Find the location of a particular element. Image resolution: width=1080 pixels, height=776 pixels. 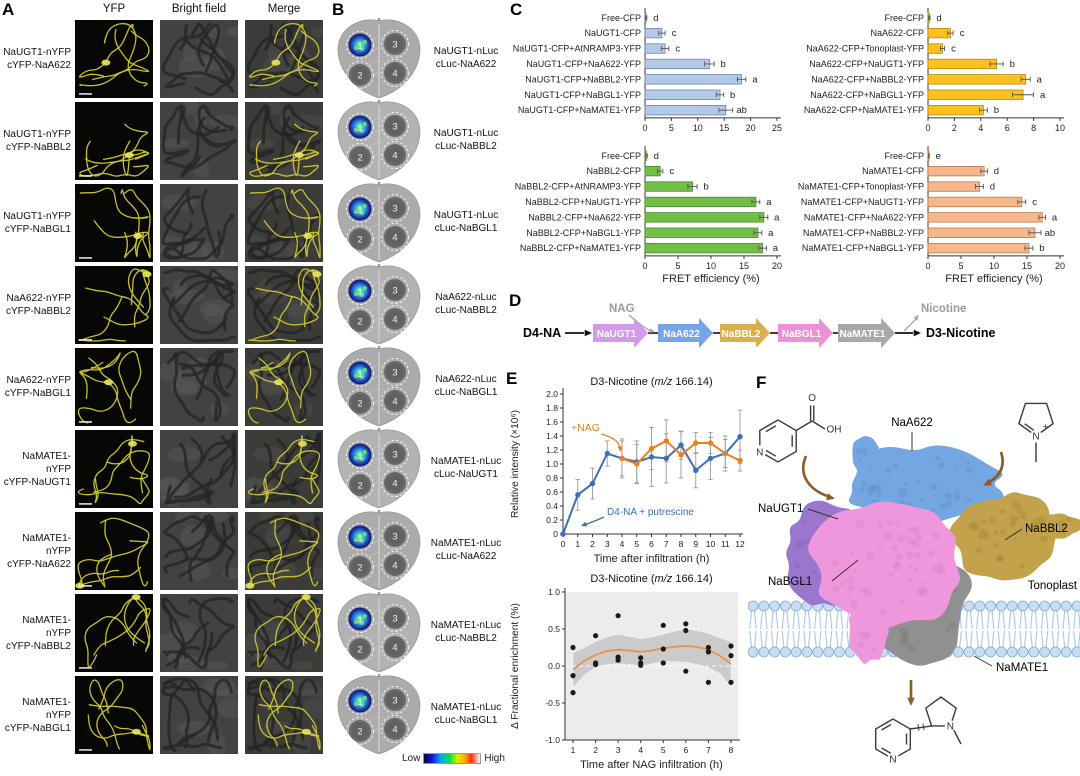

y-tick-label: 1.6 is located at coordinates (552, 422).